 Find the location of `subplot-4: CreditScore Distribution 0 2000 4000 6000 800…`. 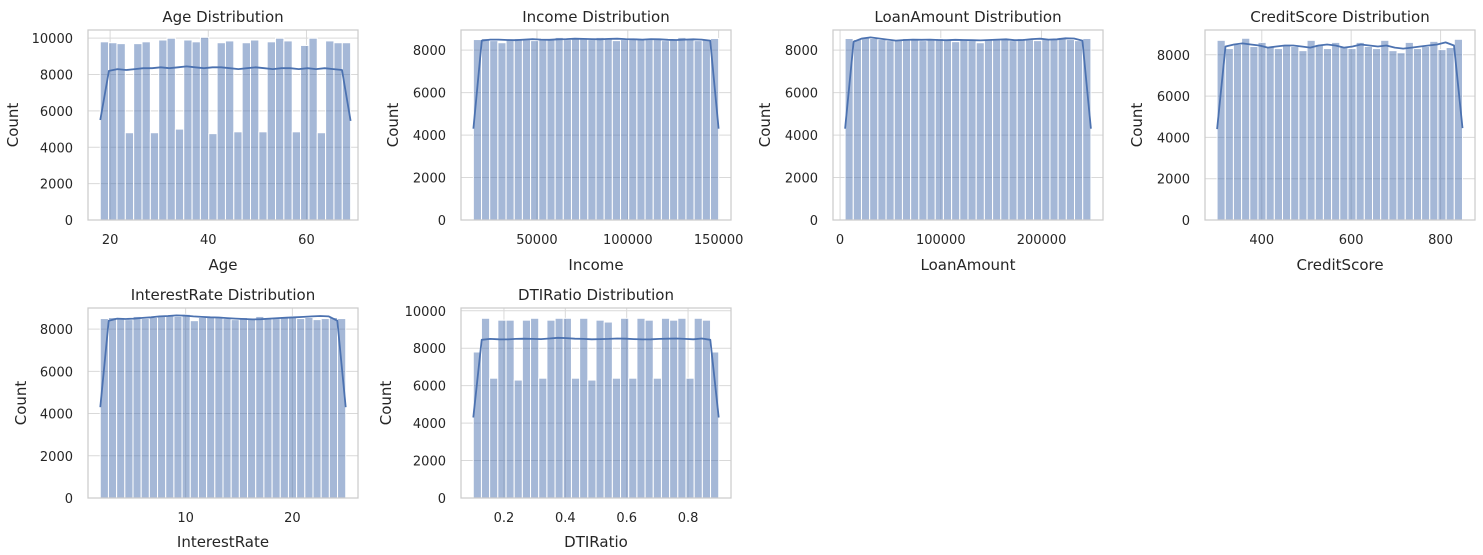

subplot-4: CreditScore Distribution 0 2000 4000 6000 800… is located at coordinates (1302, 141).